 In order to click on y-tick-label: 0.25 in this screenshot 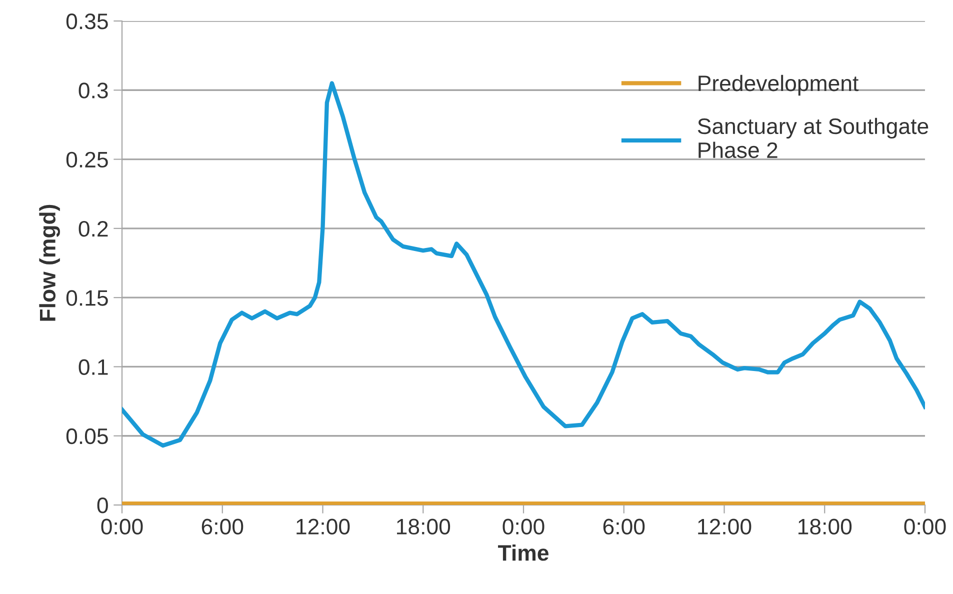, I will do `click(87, 160)`.